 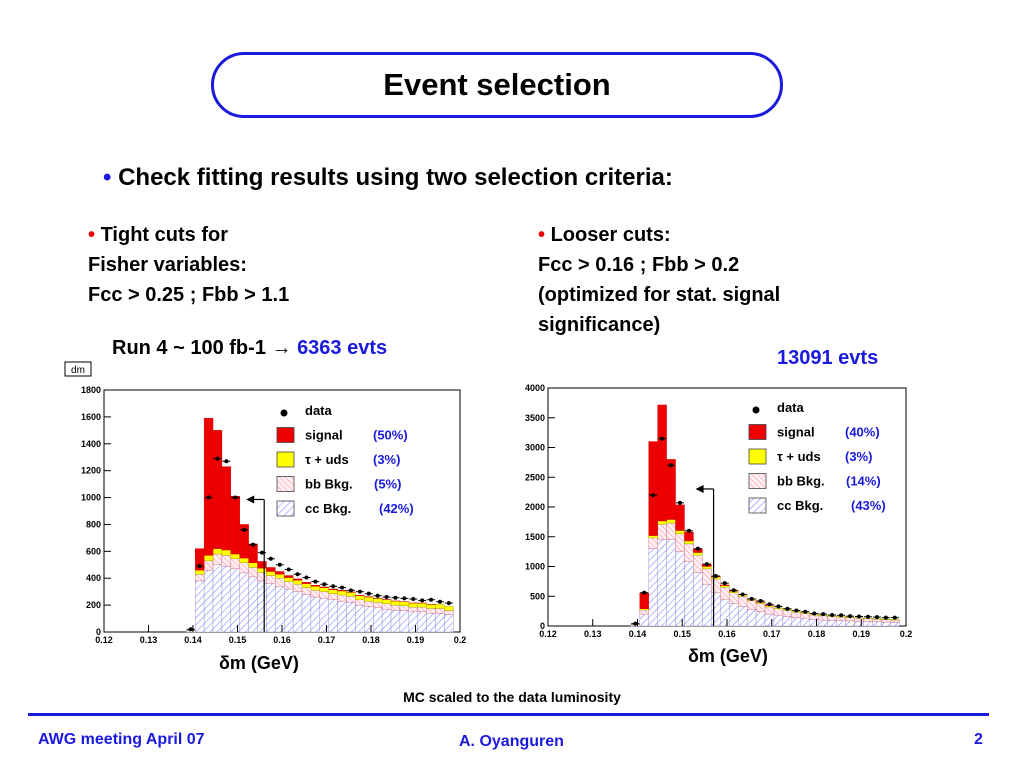 I want to click on y-tick-label: 1000, so click(x=535, y=567).